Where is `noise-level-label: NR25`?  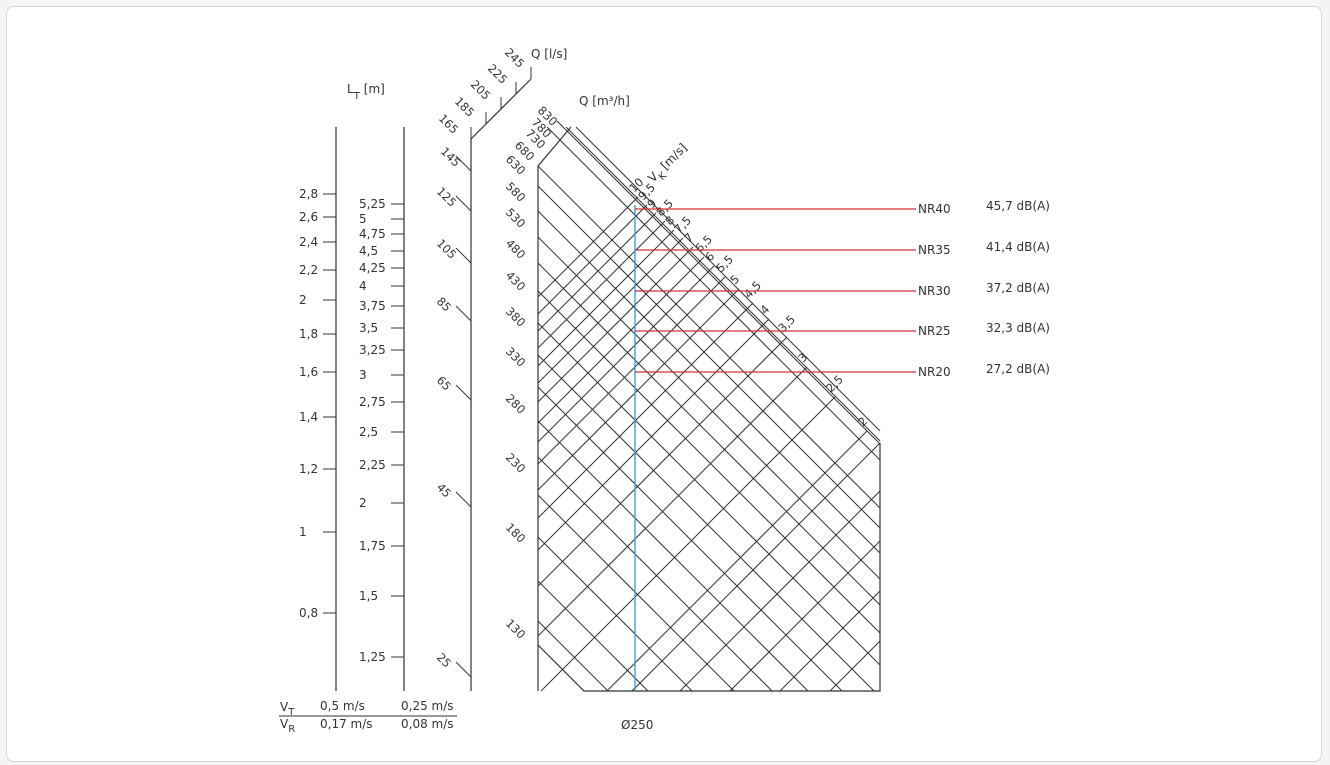 noise-level-label: NR25 is located at coordinates (934, 331).